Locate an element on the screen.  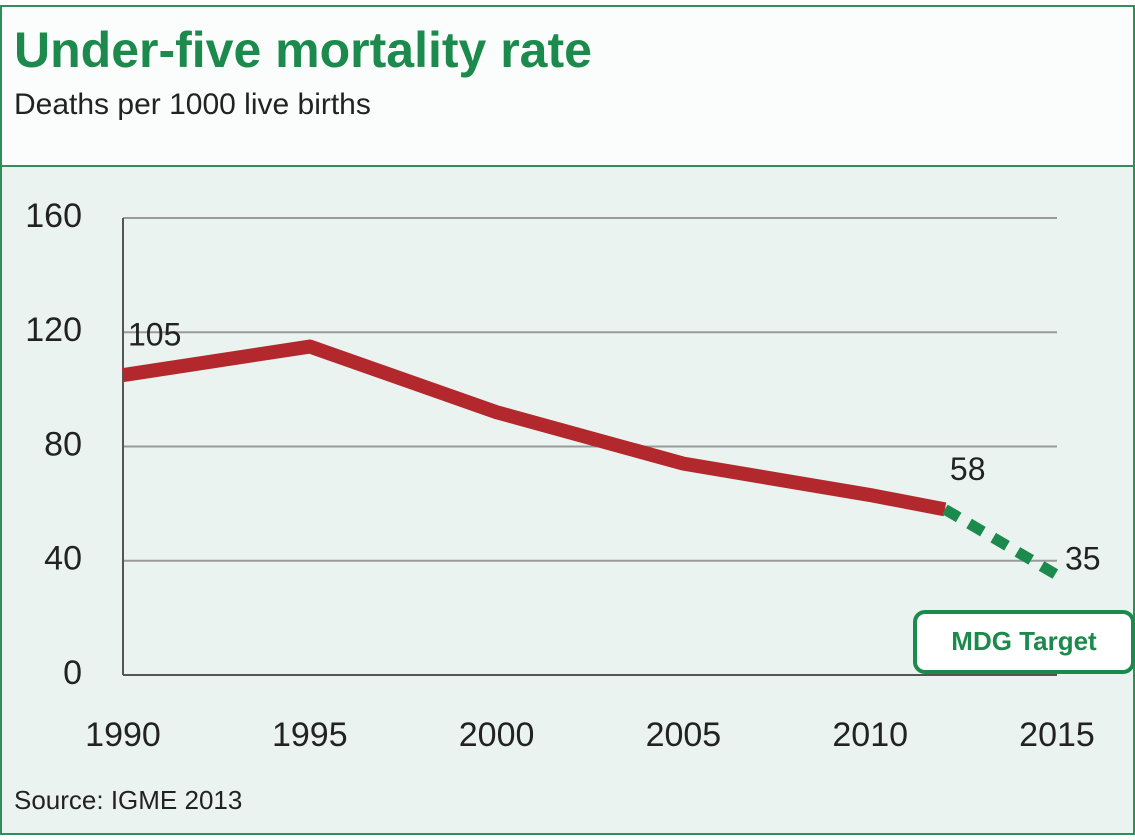
y-tick-label: 120 is located at coordinates (53, 330).